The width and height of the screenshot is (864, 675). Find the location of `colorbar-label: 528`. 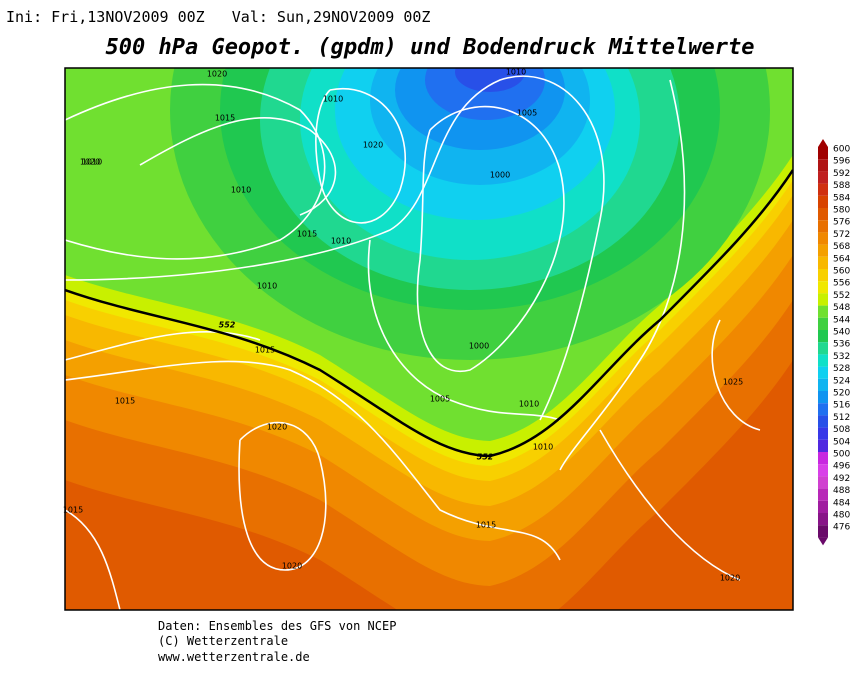

colorbar-label: 528 is located at coordinates (841, 369).